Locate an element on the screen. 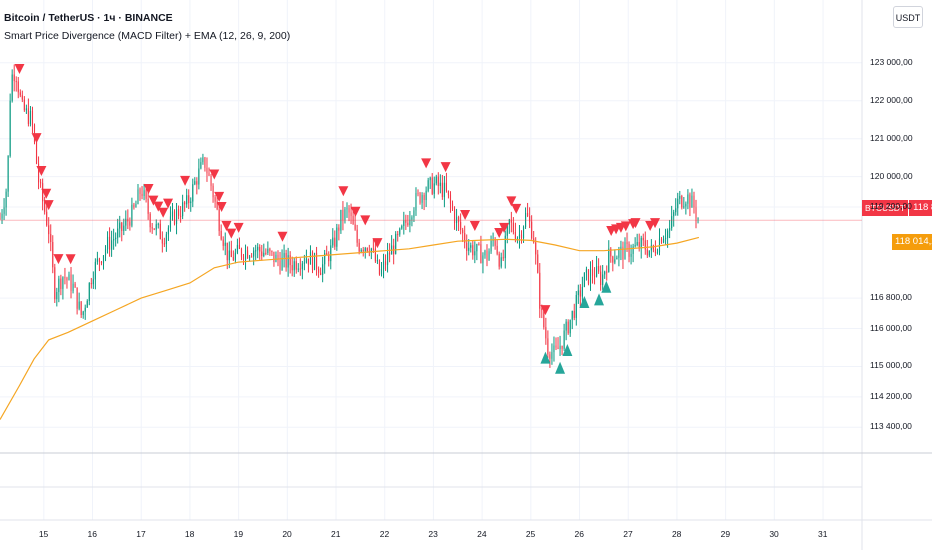  currency-button: USDT is located at coordinates (908, 17).